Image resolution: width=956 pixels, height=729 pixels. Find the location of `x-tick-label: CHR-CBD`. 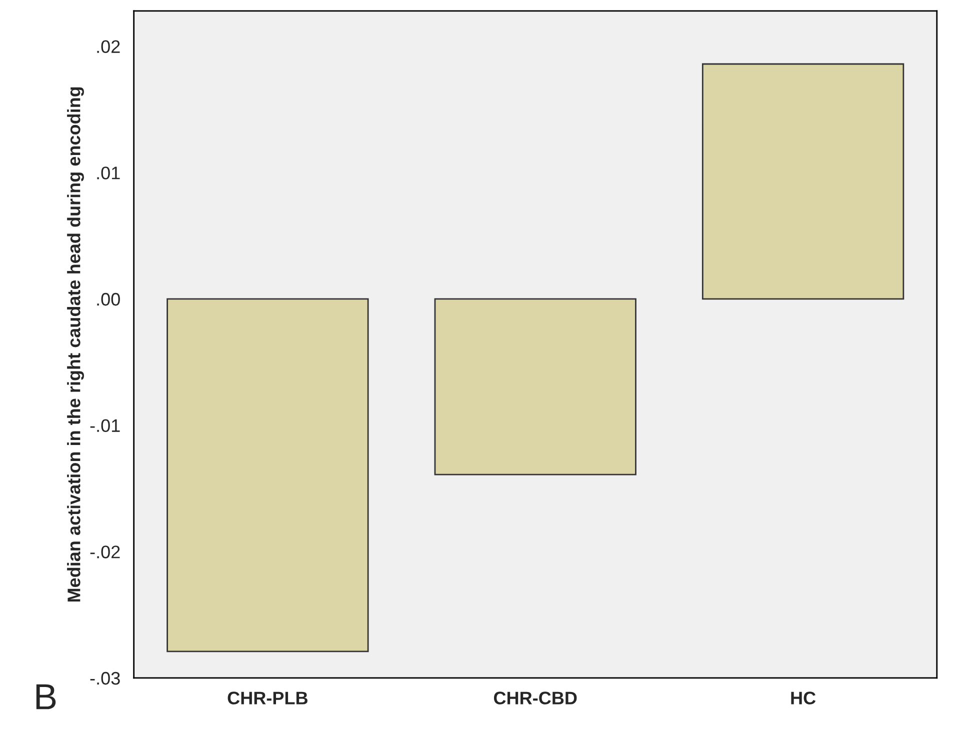

x-tick-label: CHR-CBD is located at coordinates (535, 698).